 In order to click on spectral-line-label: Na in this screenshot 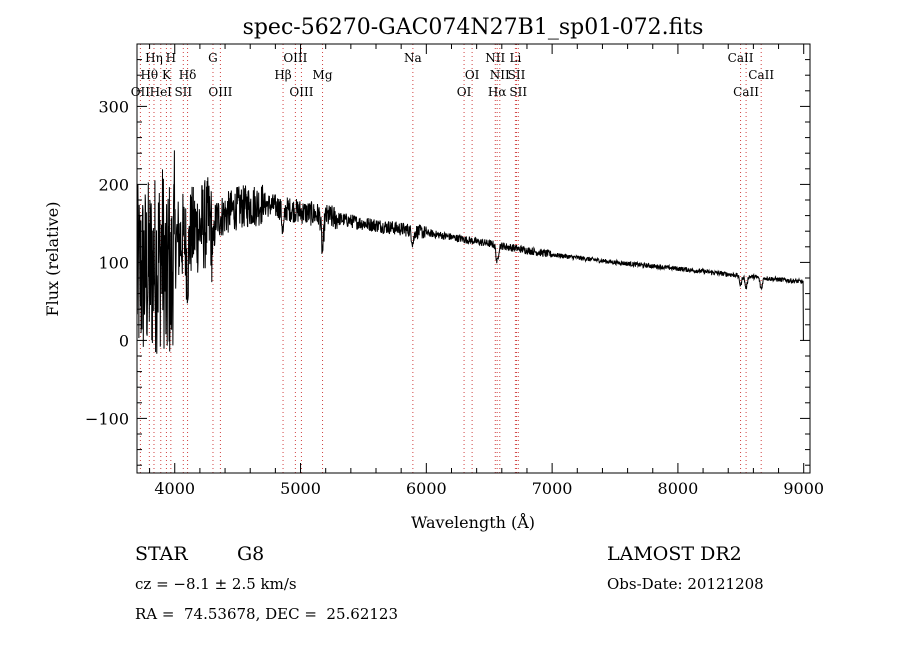, I will do `click(413, 58)`.